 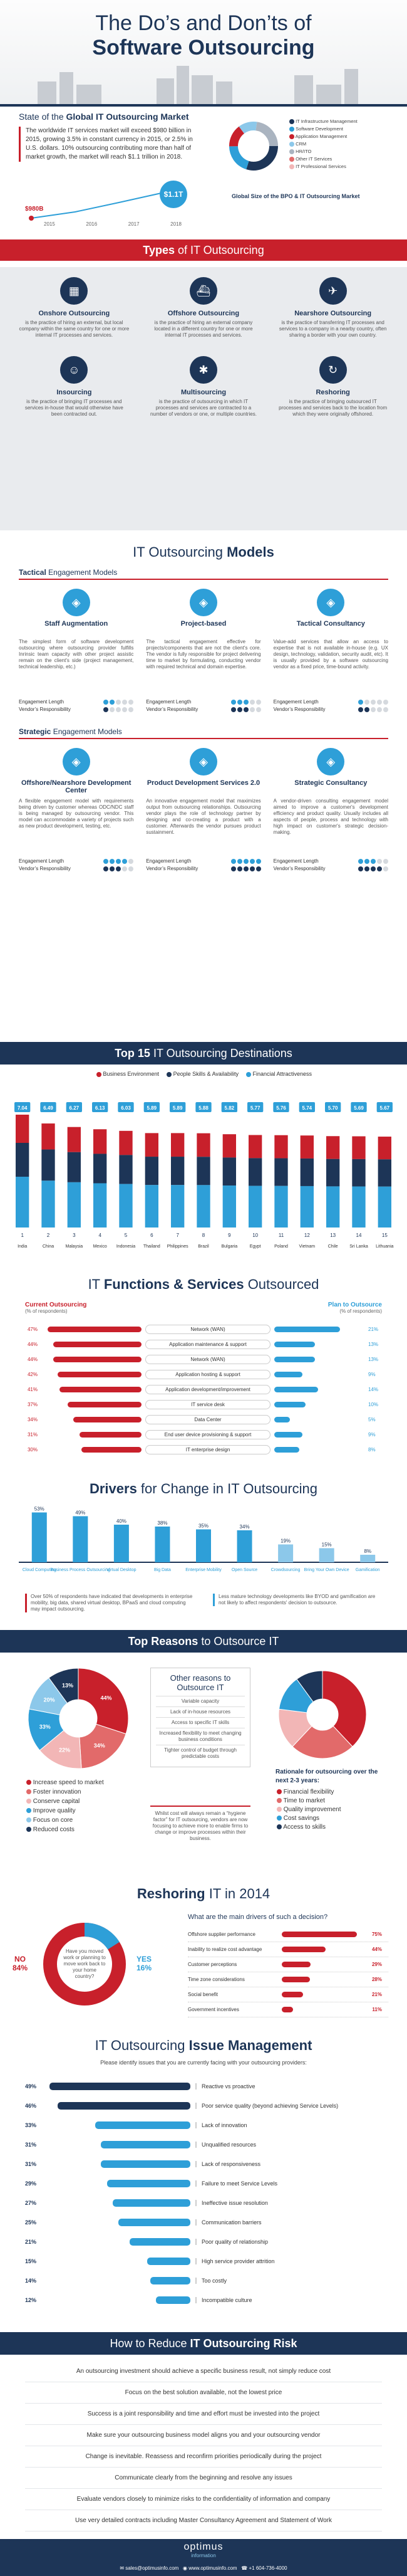 What do you see at coordinates (333, 1235) in the screenshot?
I see `destination-rank: 13` at bounding box center [333, 1235].